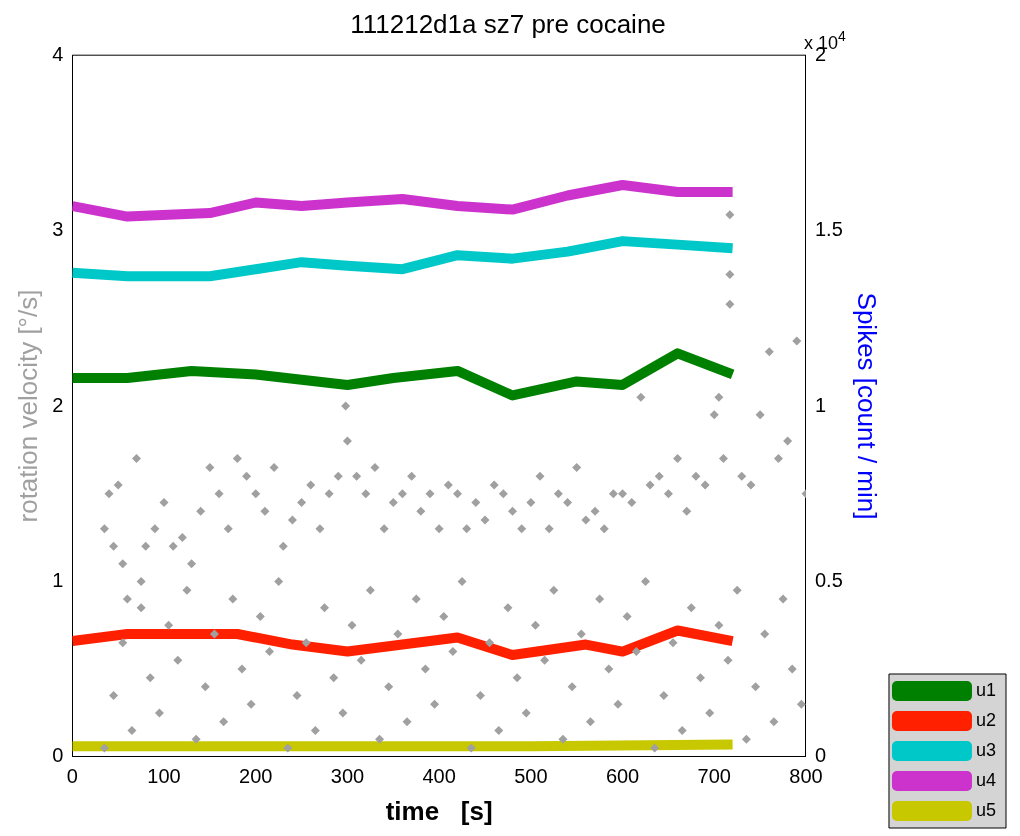 The image size is (1020, 836). Describe the element at coordinates (164, 776) in the screenshot. I see `x-tick-label: 100` at that location.